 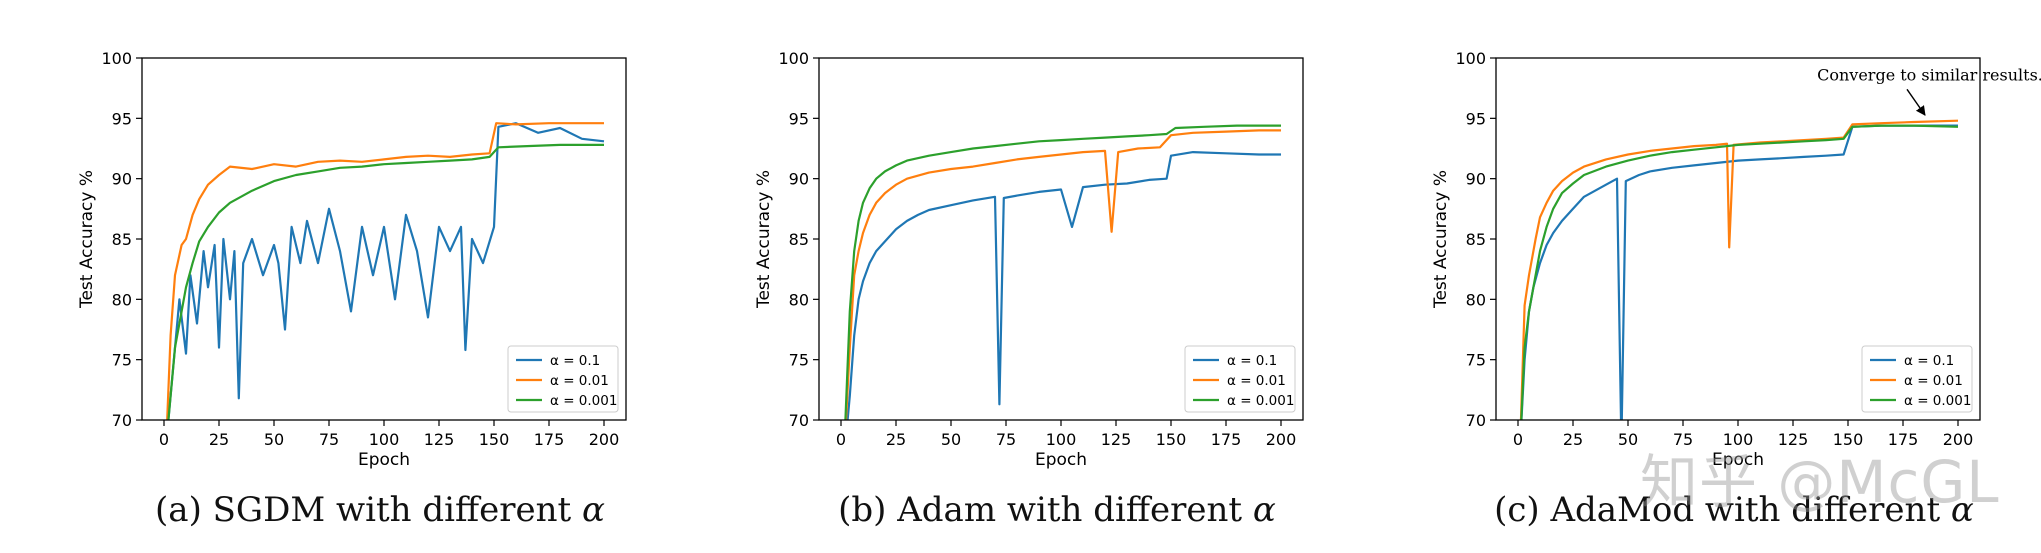 I want to click on watermark: 知乎 @McGL, so click(x=1820, y=482).